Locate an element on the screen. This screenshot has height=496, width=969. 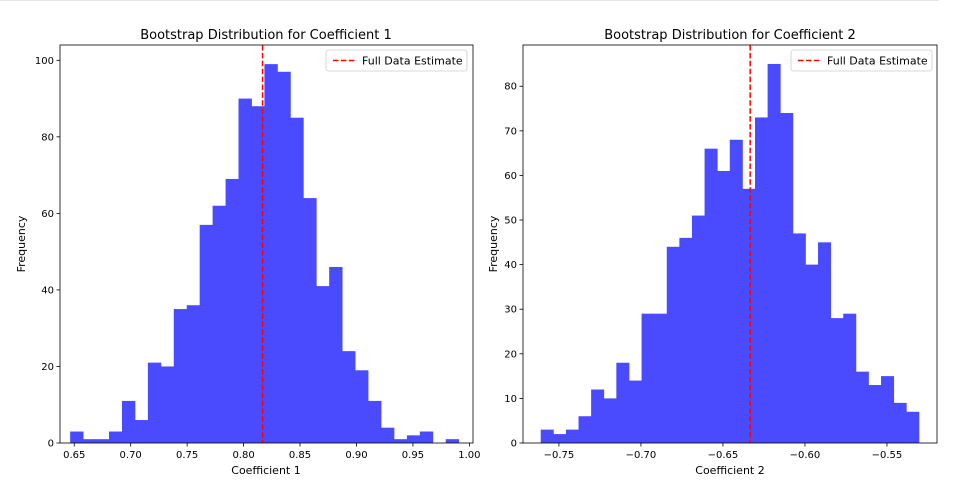
x-tick-label: 1.00 is located at coordinates (469, 455).